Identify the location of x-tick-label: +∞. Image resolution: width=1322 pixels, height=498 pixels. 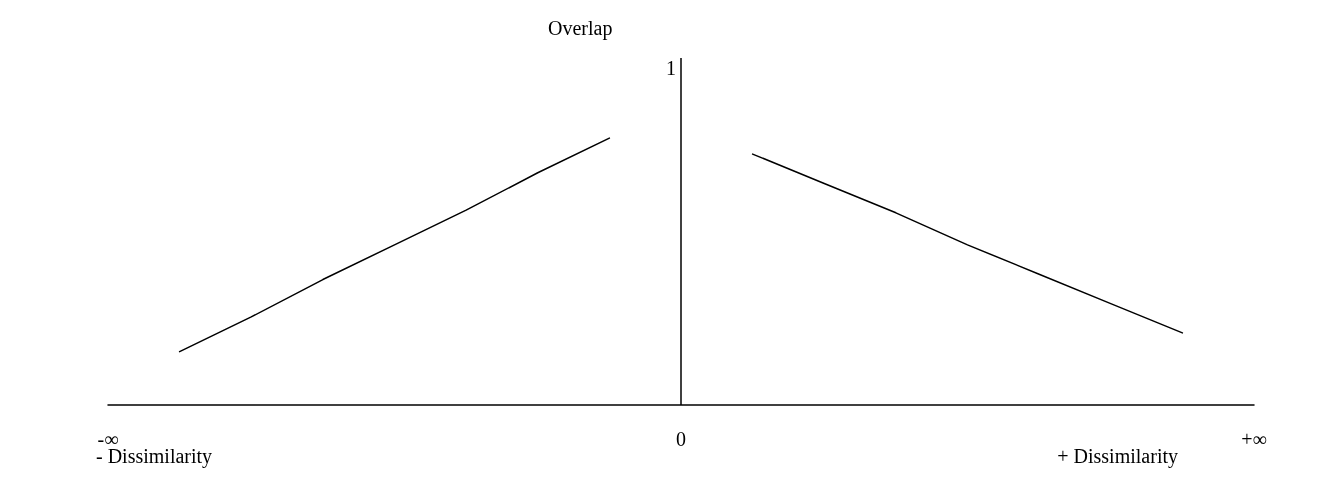
(1254, 439).